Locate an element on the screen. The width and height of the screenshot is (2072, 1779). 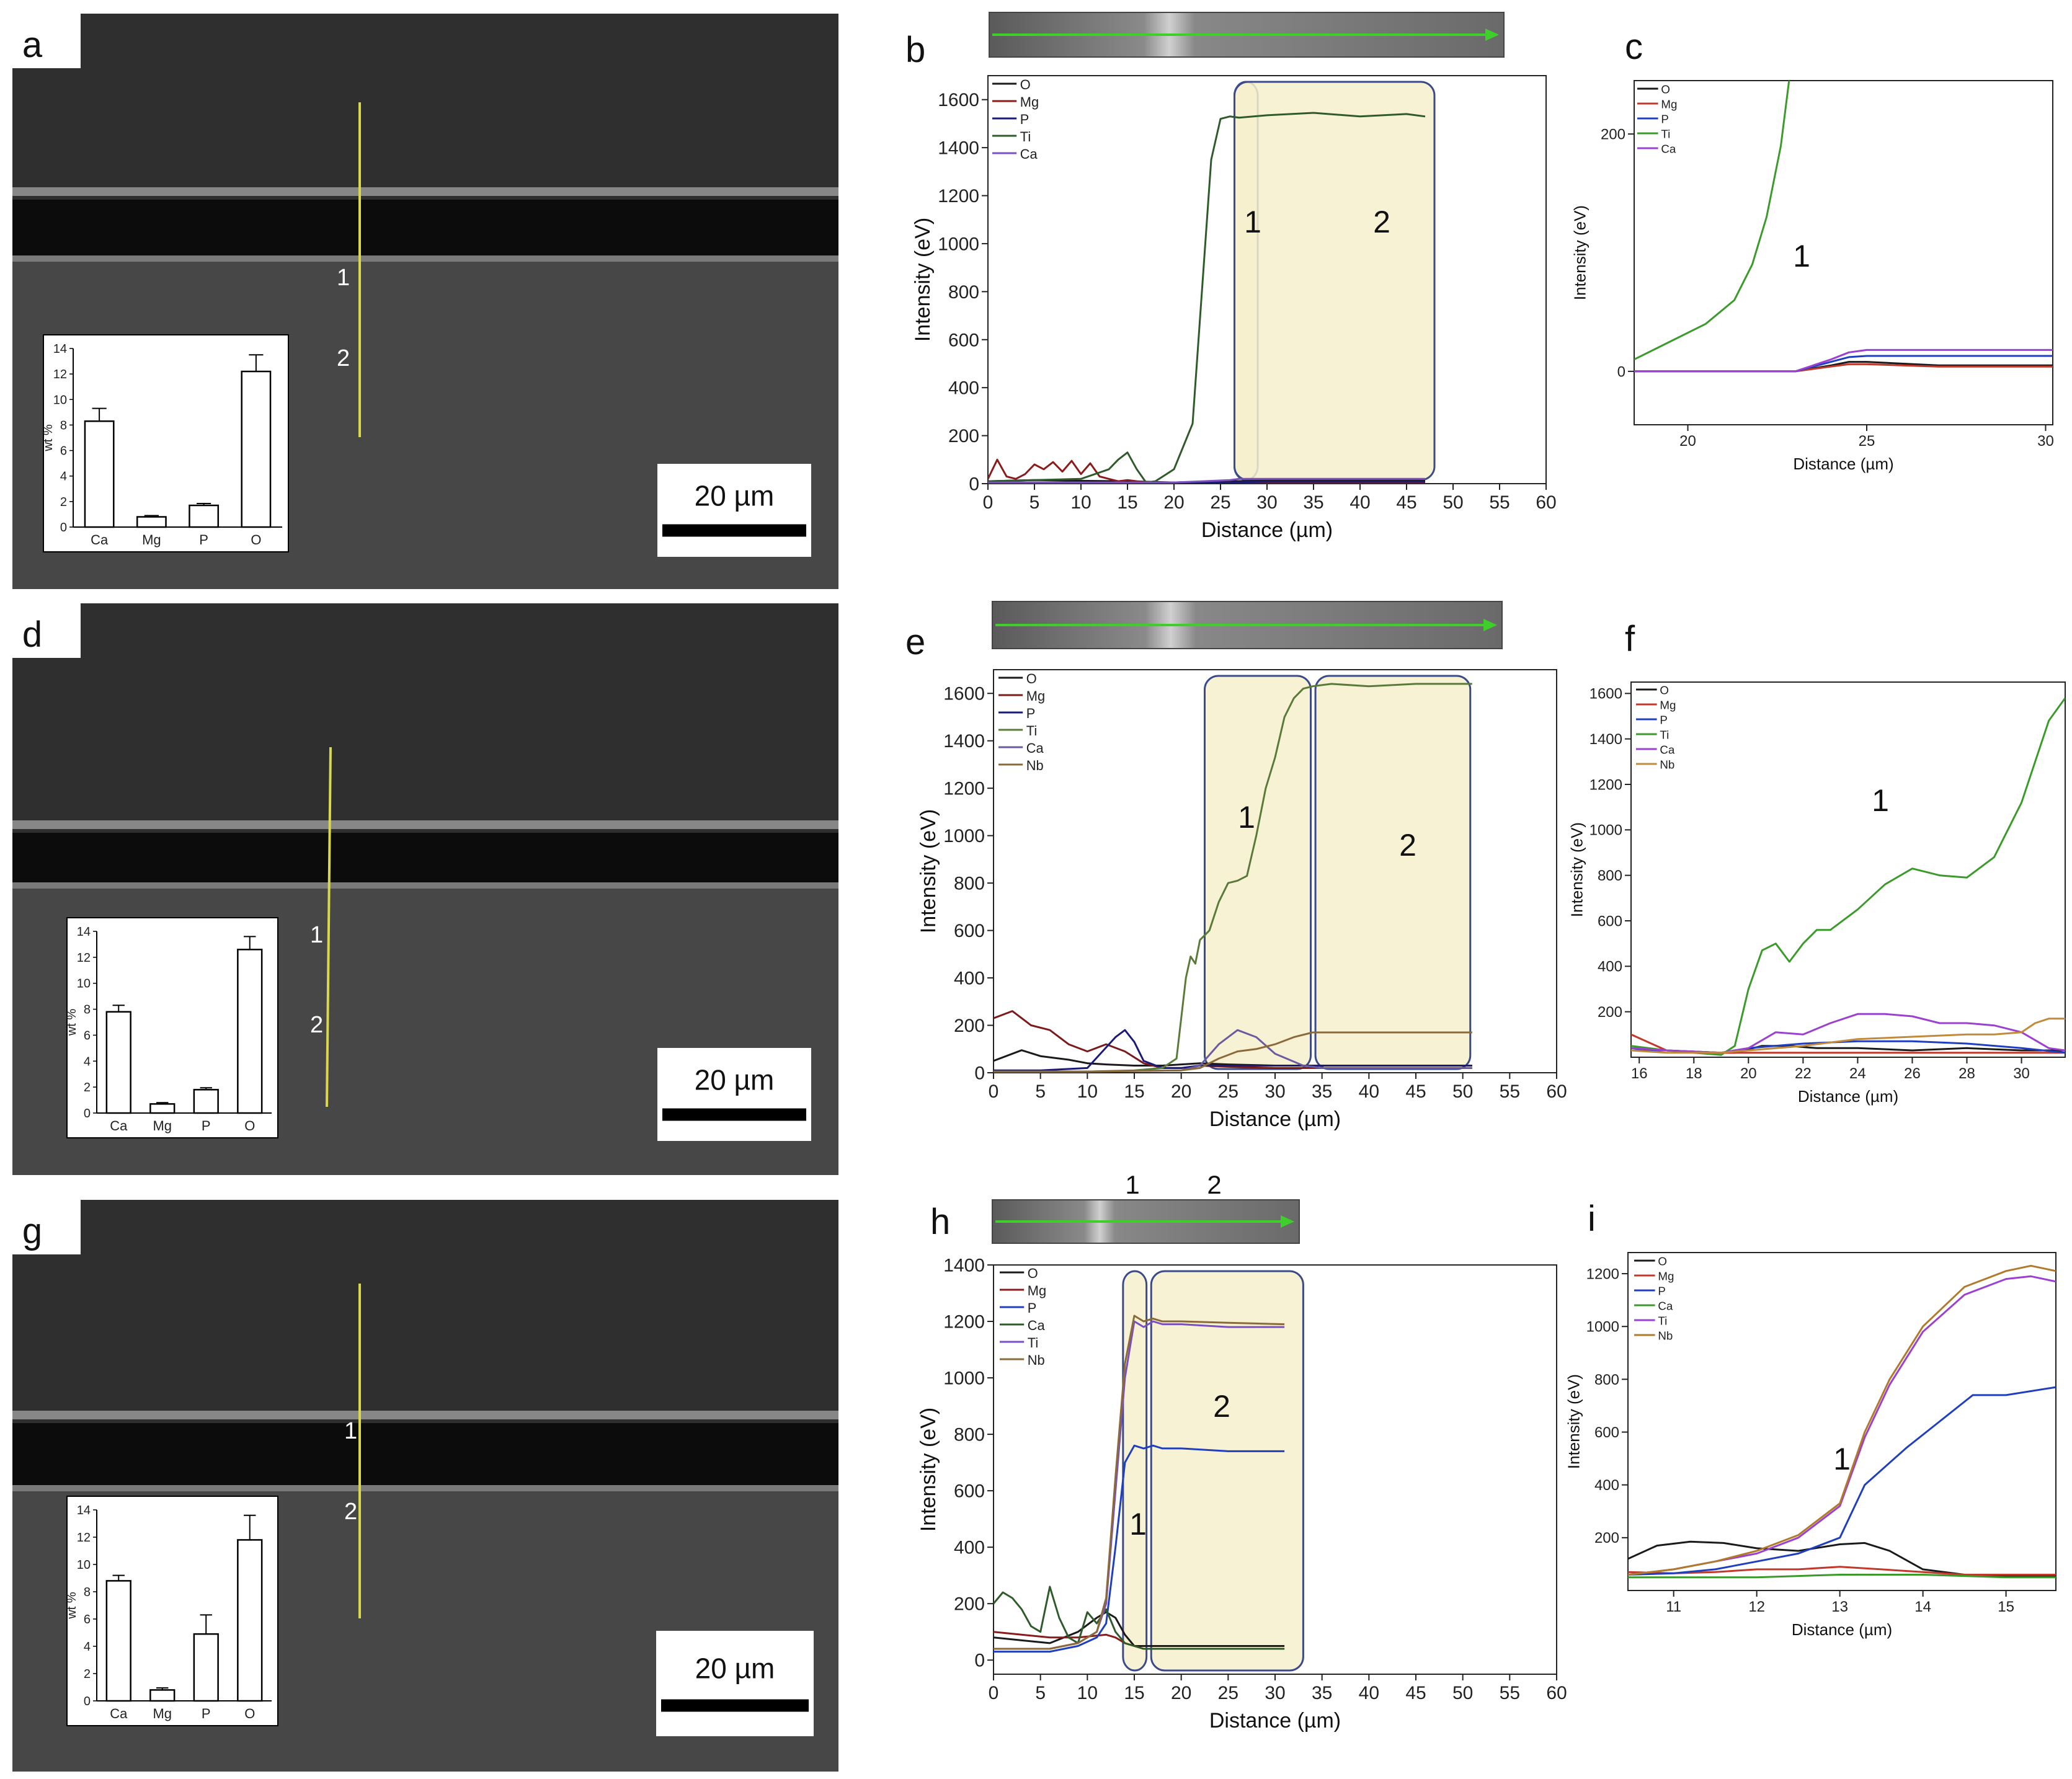
panel-letter: b is located at coordinates (915, 50).